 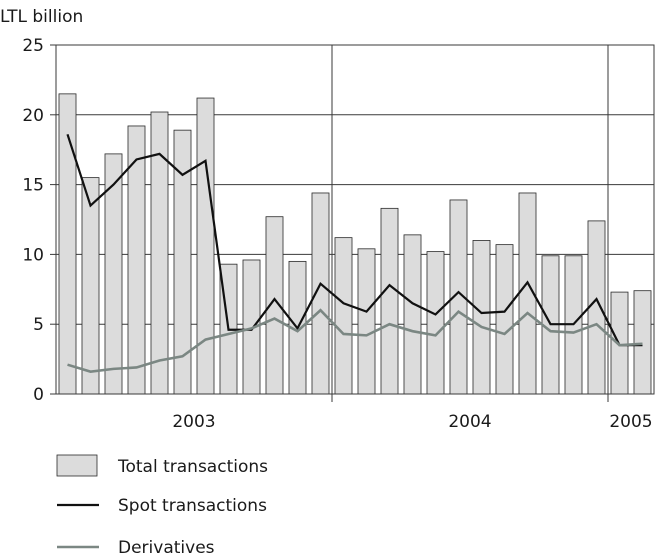 I want to click on legend-swatch-total-transactions, so click(x=77, y=465).